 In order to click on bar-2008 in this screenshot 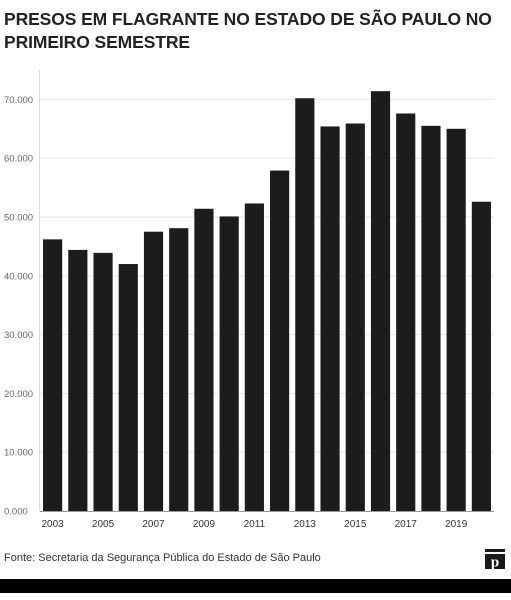, I will do `click(179, 369)`.